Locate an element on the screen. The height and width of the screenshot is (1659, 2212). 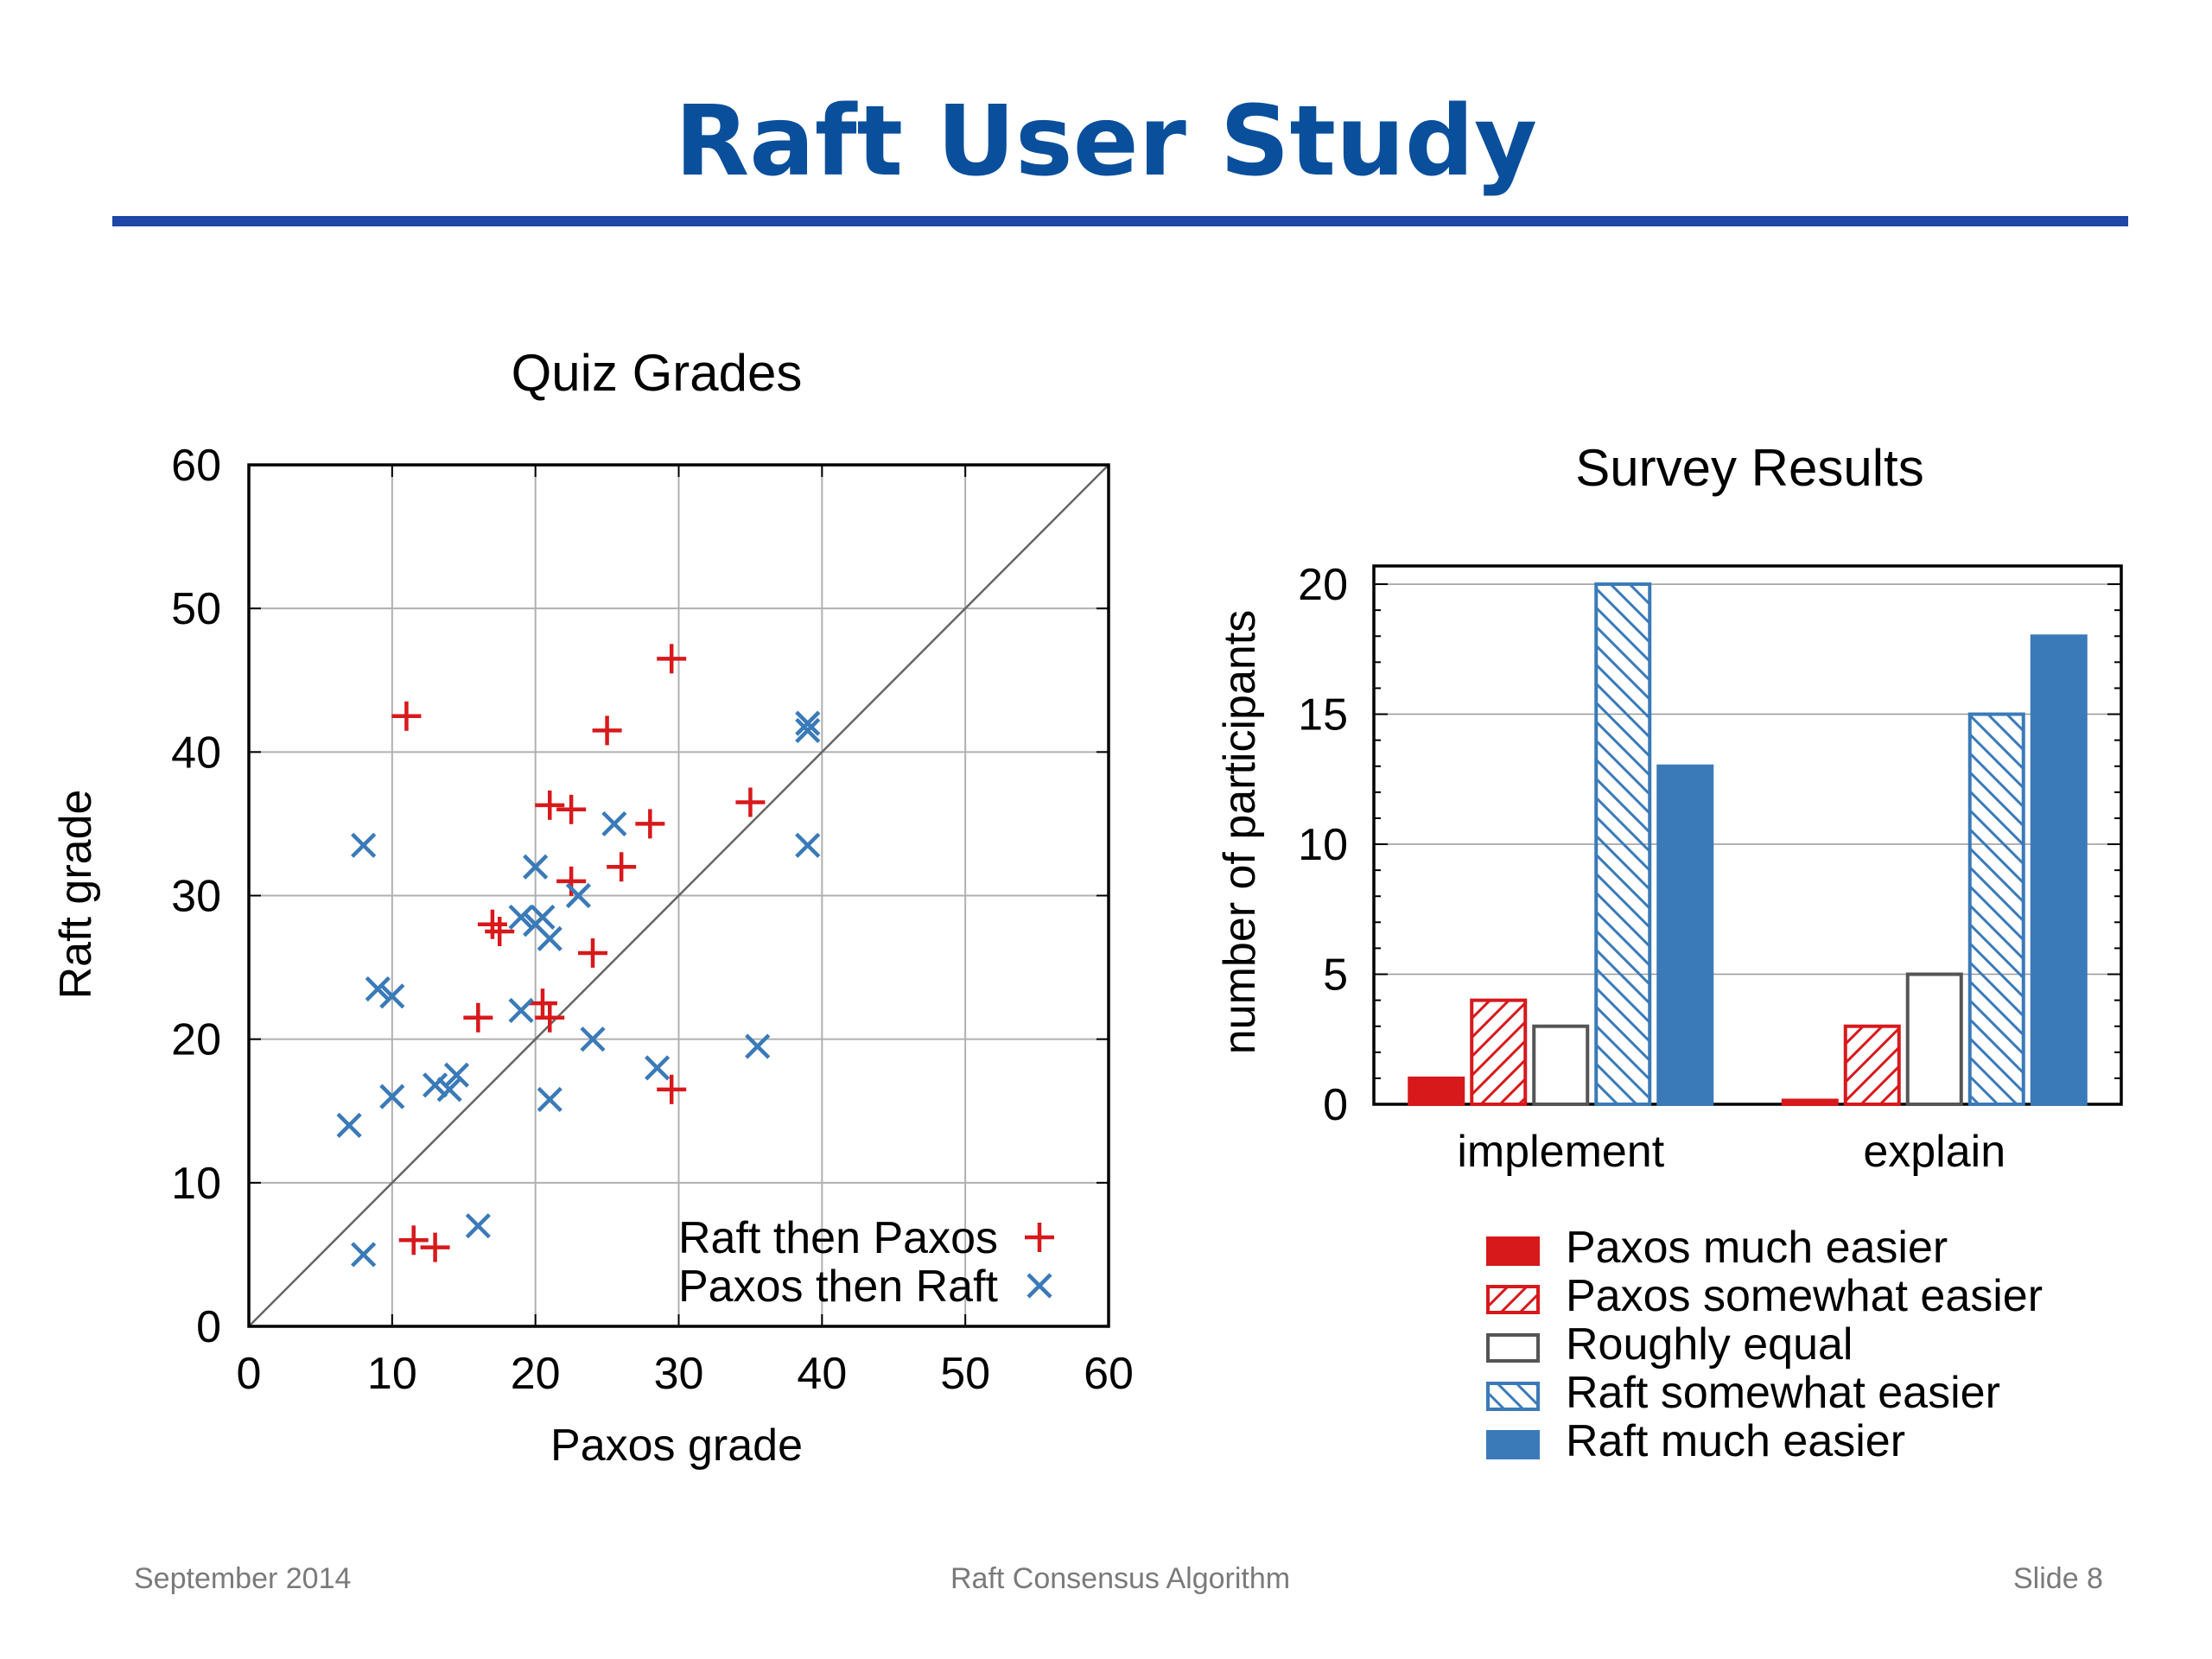
footer-slide-number: Slide 8 is located at coordinates (2058, 1578).